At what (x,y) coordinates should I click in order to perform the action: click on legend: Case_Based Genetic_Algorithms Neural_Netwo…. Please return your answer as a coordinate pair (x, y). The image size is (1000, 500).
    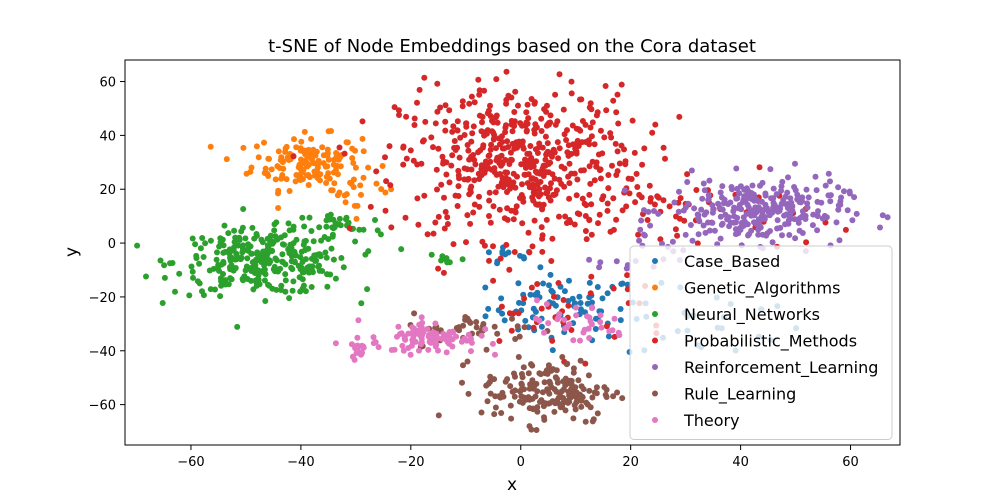
    Looking at the image, I should click on (761, 342).